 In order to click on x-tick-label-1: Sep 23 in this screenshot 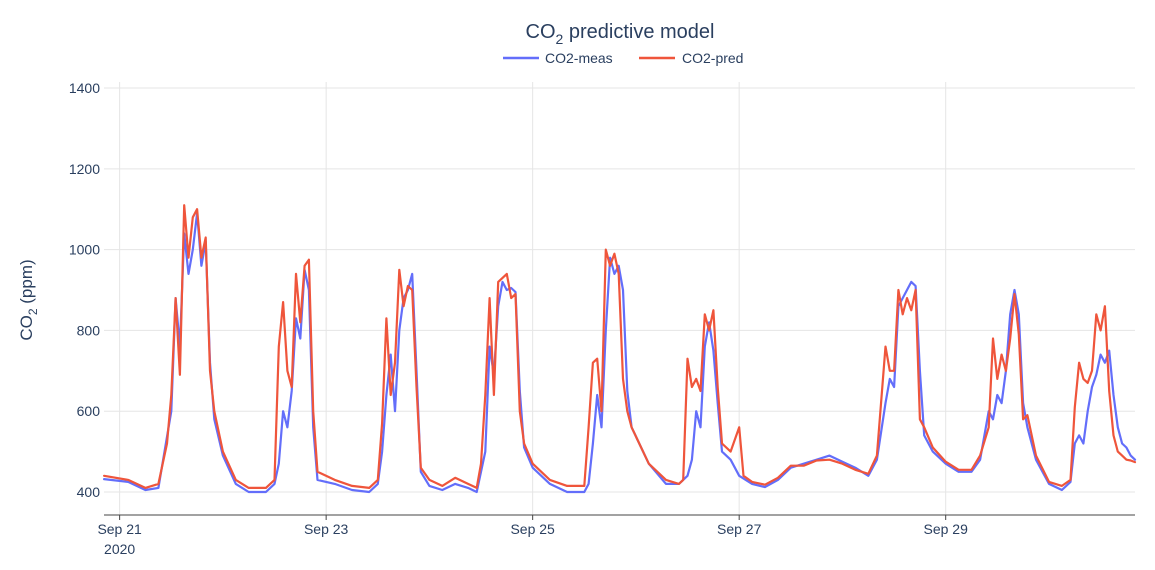, I will do `click(326, 529)`.